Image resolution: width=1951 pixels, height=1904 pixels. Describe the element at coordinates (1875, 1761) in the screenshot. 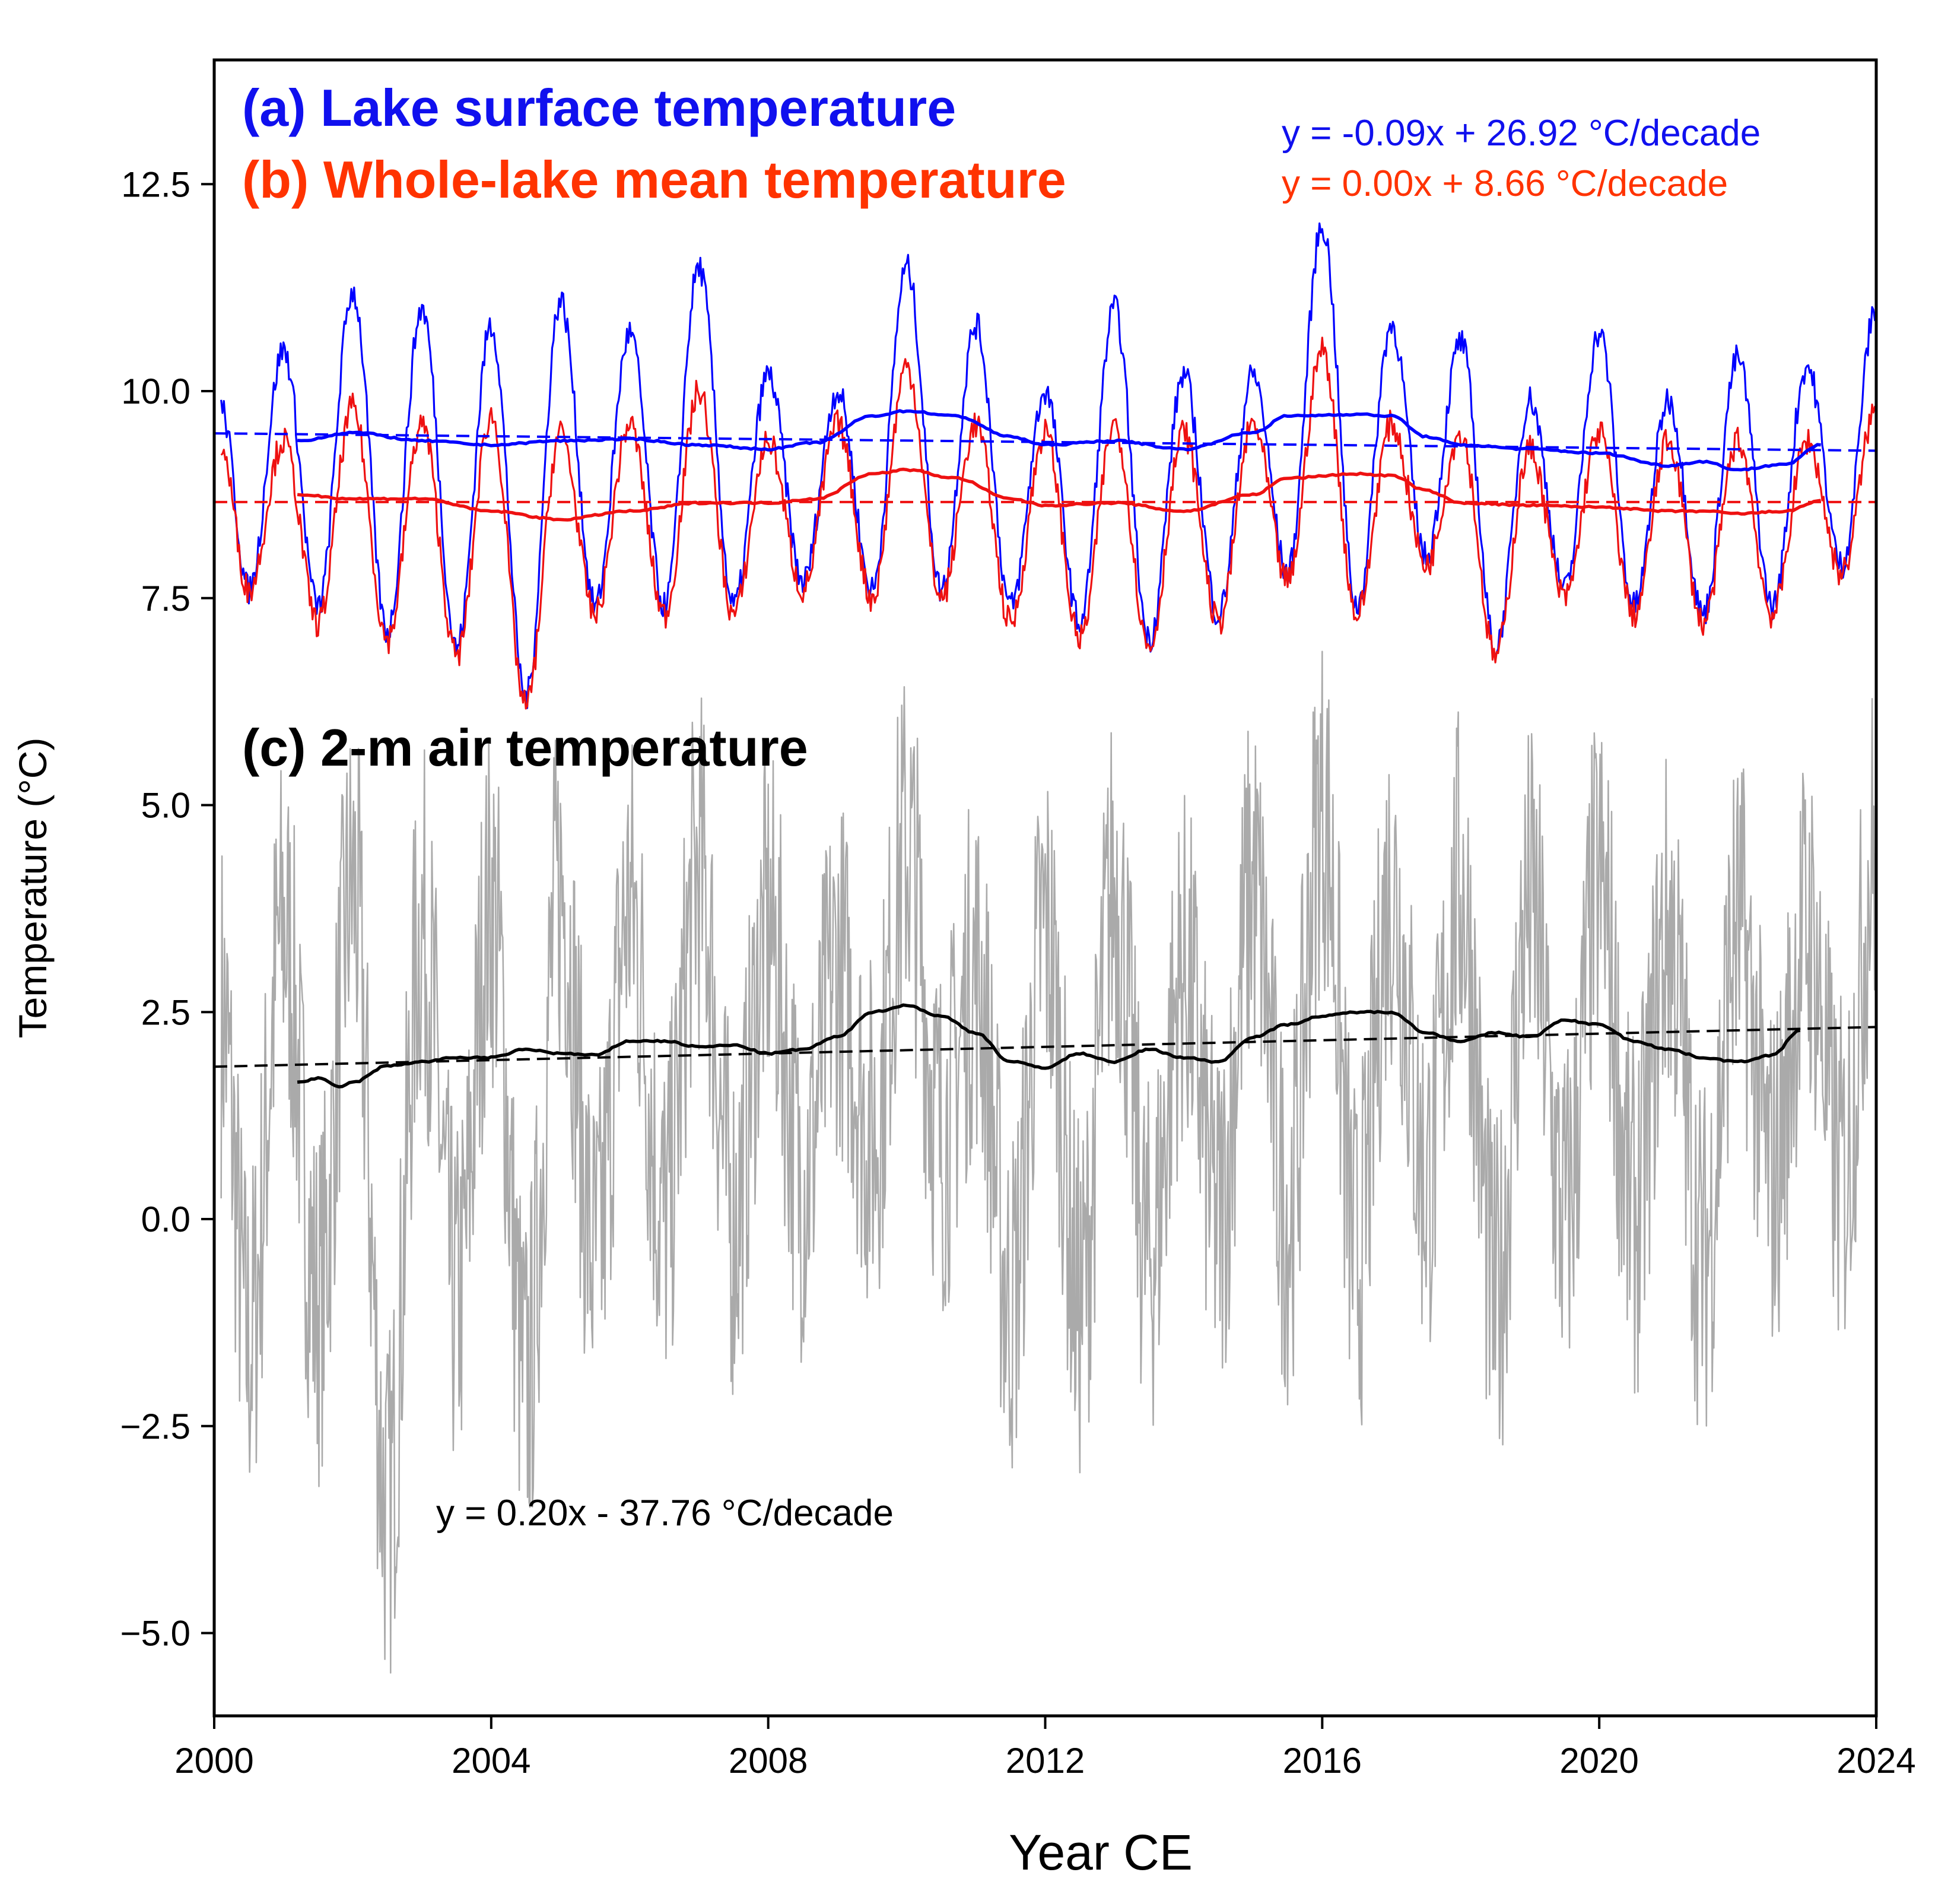

I see `x-tick-label: 2024` at that location.